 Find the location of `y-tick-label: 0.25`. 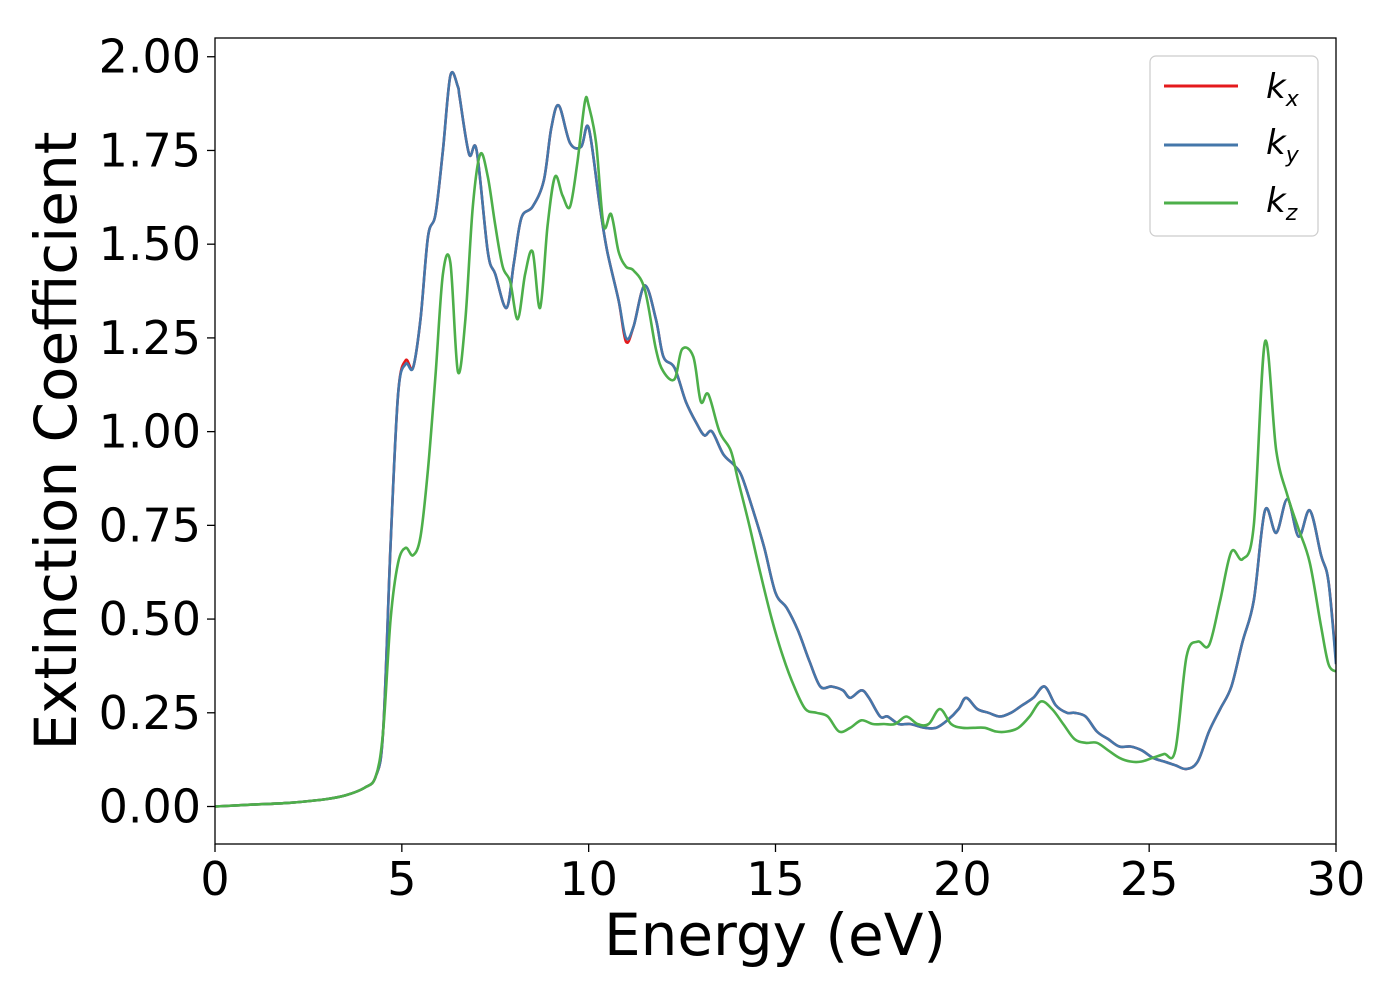

y-tick-label: 0.25 is located at coordinates (150, 713).